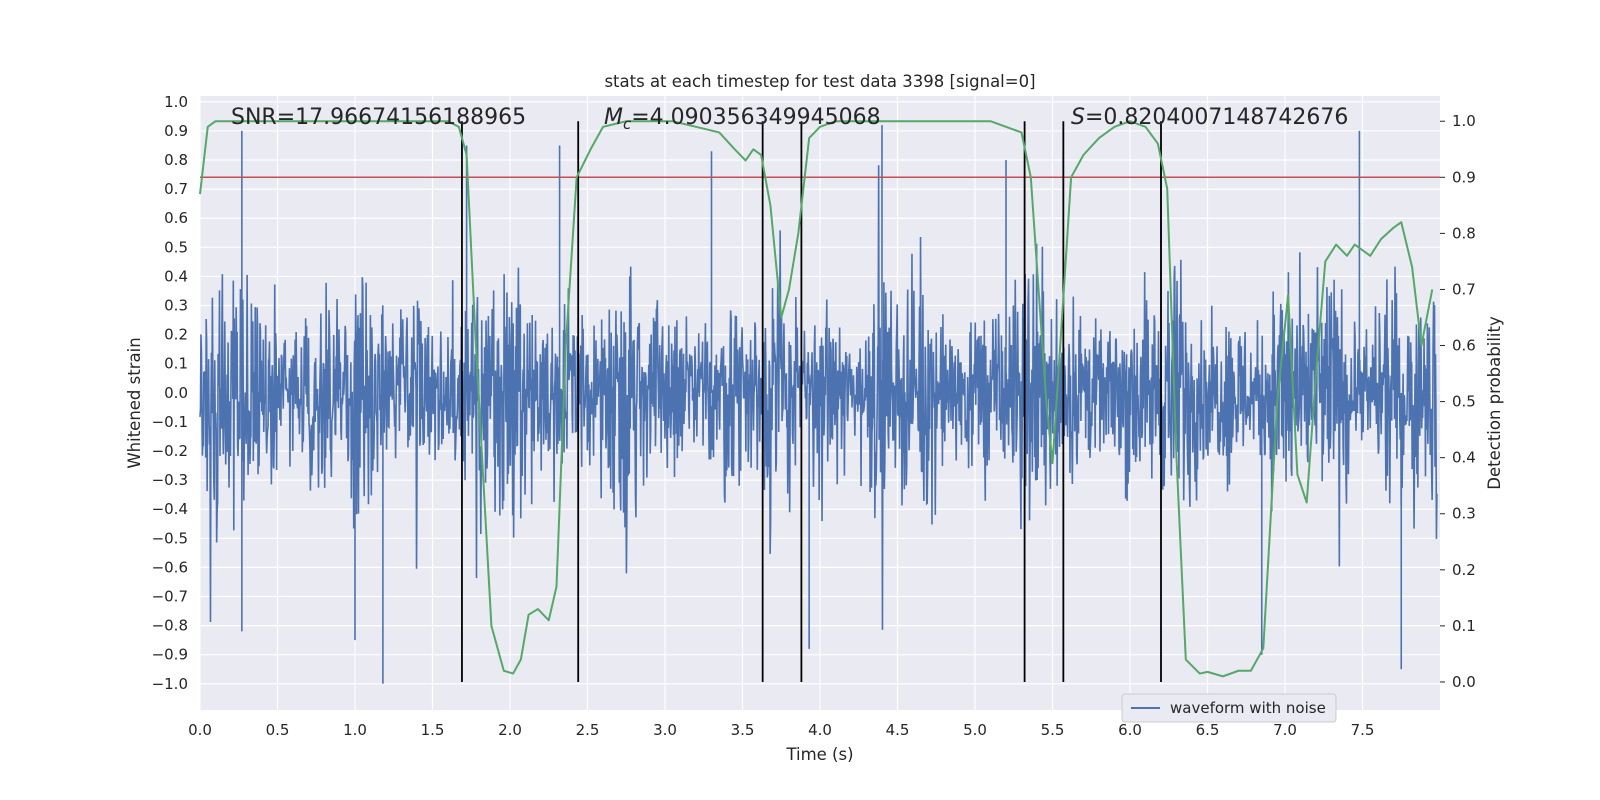 Image resolution: width=1600 pixels, height=800 pixels. I want to click on mc-value: =4.090356349945068, so click(755, 117).